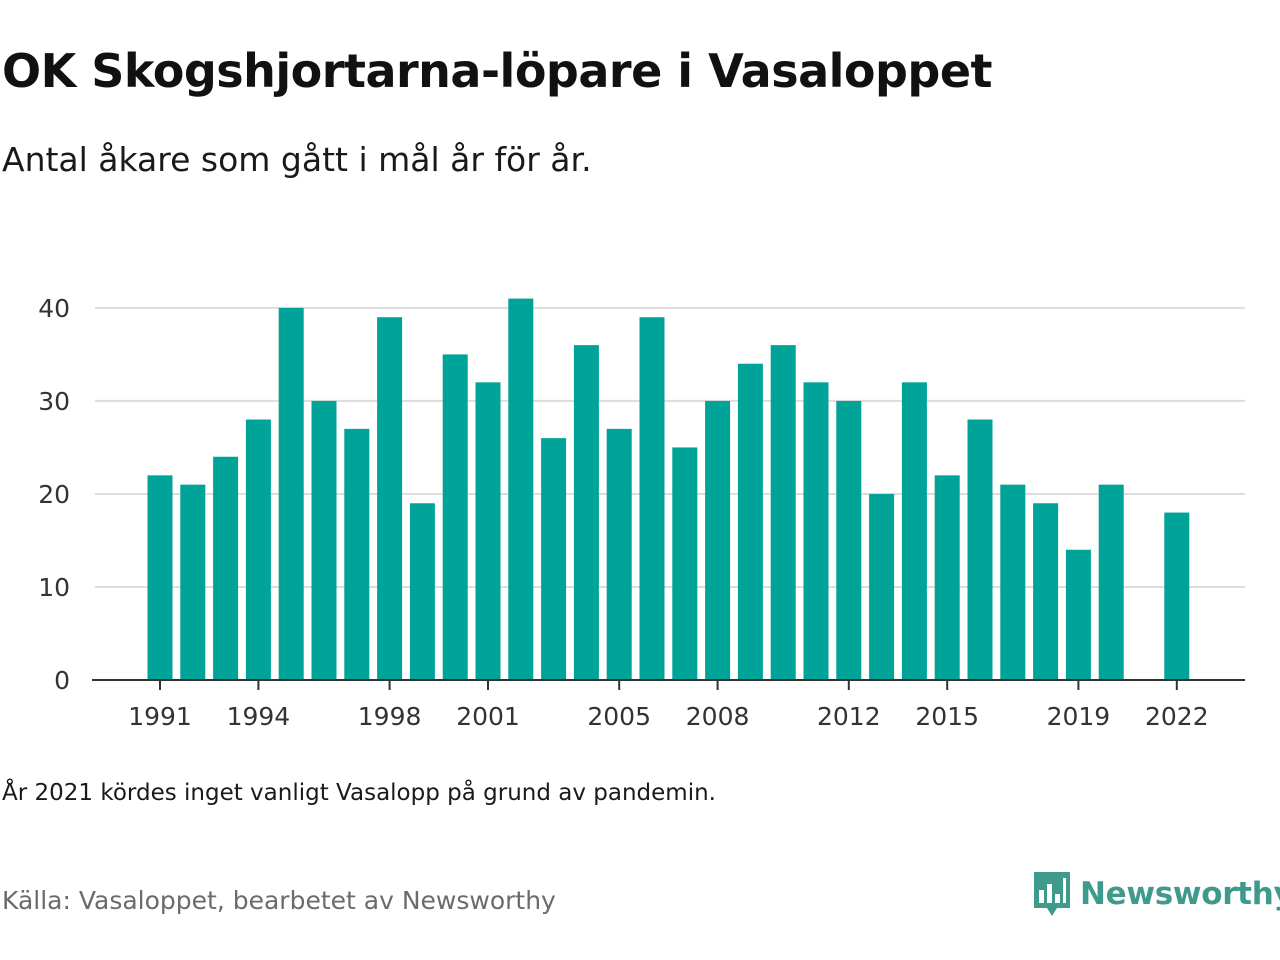 This screenshot has width=1280, height=960. Describe the element at coordinates (1177, 716) in the screenshot. I see `x-tick-label: 2022` at that location.